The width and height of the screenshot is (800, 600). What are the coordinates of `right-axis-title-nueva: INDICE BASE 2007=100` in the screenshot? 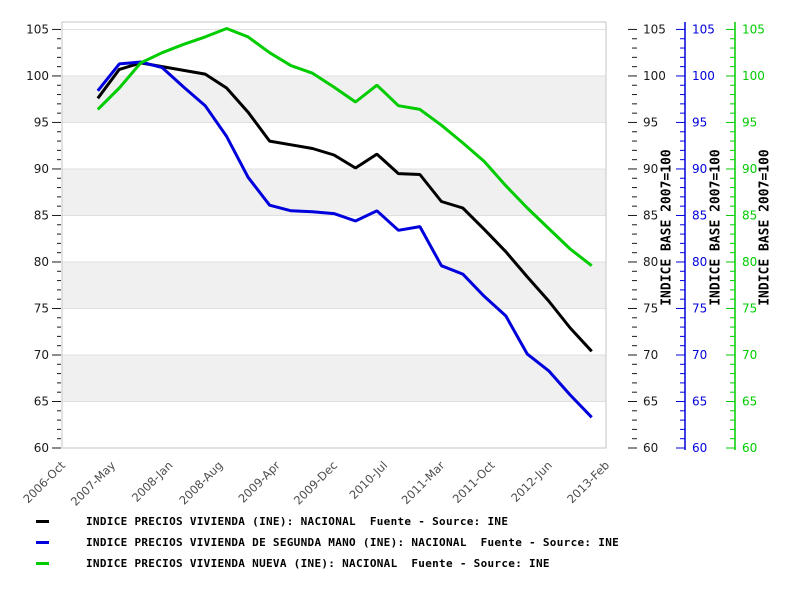 It's located at (765, 227).